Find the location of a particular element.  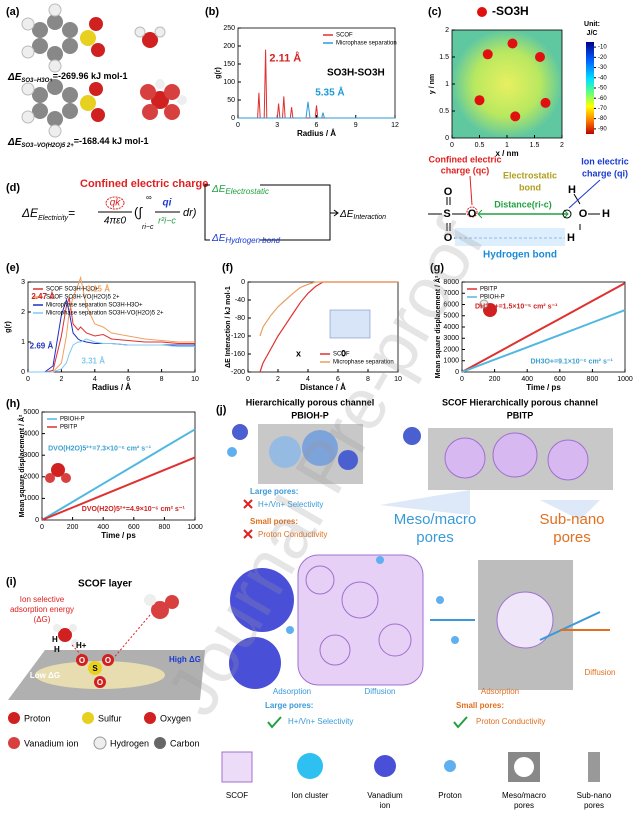

note: Small pores: is located at coordinates (274, 521).